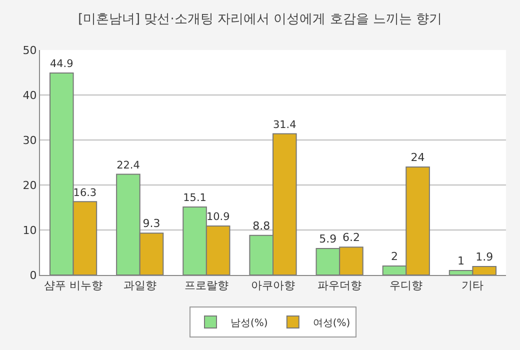 Image resolution: width=520 pixels, height=350 pixels. I want to click on x-tick-label: 아쿠아향, so click(273, 285).